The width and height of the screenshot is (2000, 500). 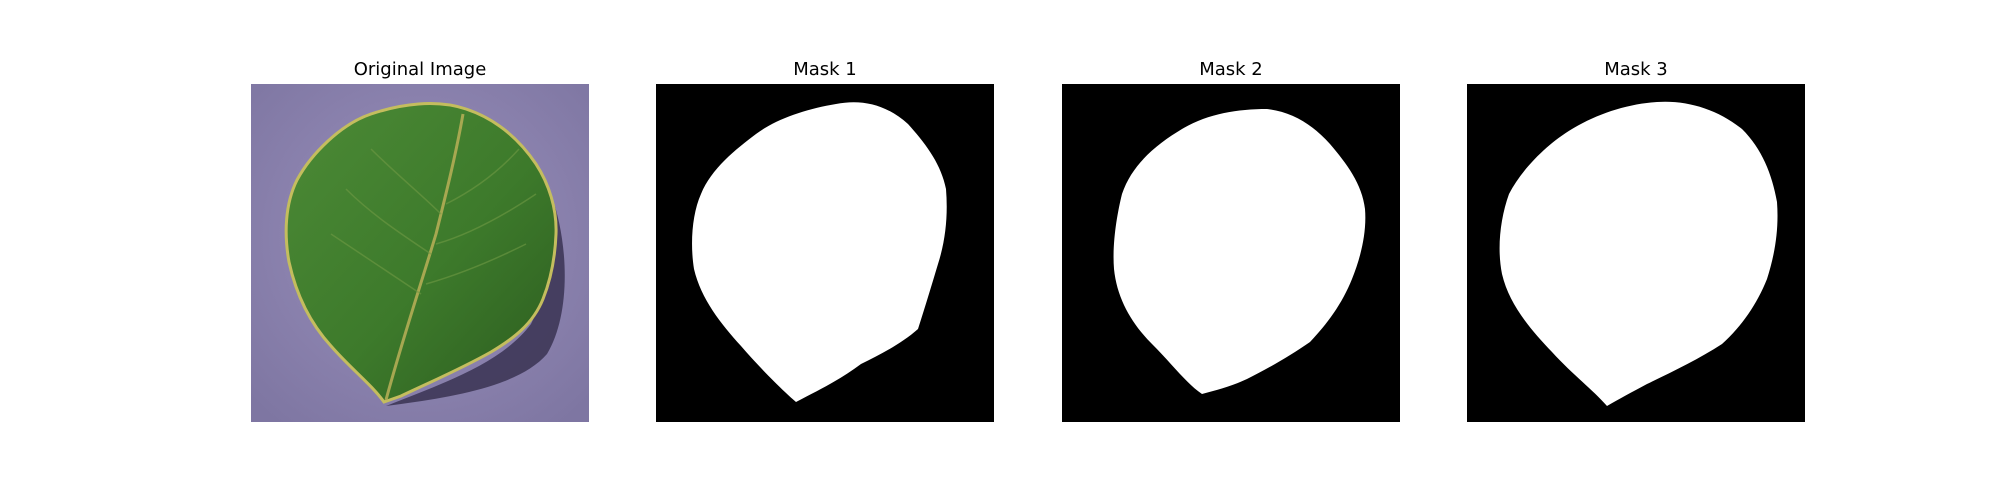 I want to click on mask-1-image, so click(x=825, y=253).